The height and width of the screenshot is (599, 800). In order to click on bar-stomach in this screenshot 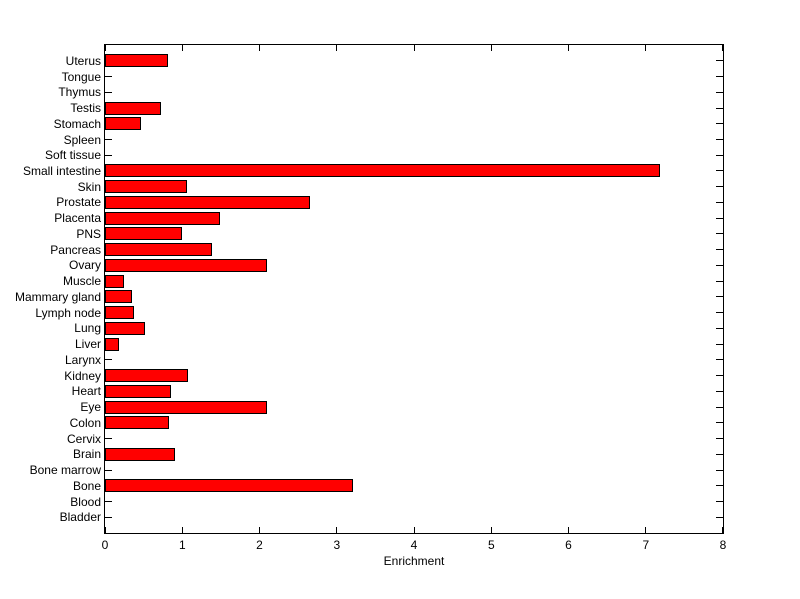, I will do `click(123, 124)`.